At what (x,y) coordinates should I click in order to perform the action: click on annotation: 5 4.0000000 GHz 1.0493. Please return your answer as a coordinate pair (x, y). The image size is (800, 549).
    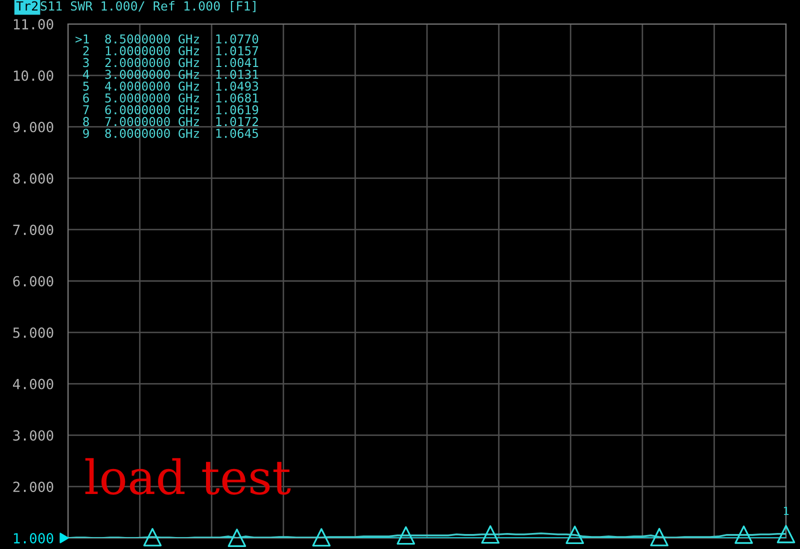
    Looking at the image, I should click on (170, 86).